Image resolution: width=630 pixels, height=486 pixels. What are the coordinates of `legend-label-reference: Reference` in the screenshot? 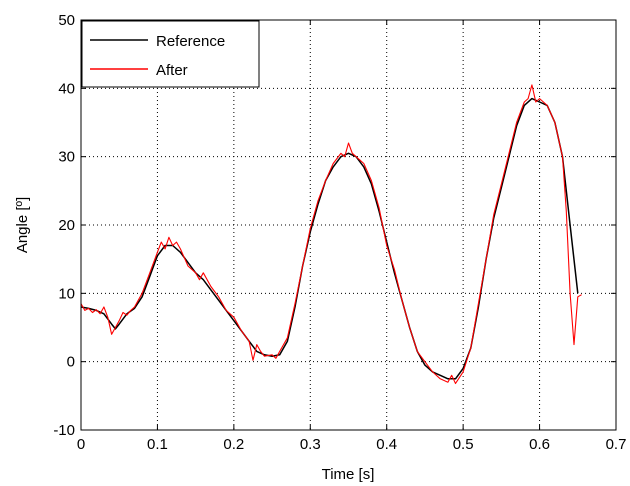 It's located at (190, 41).